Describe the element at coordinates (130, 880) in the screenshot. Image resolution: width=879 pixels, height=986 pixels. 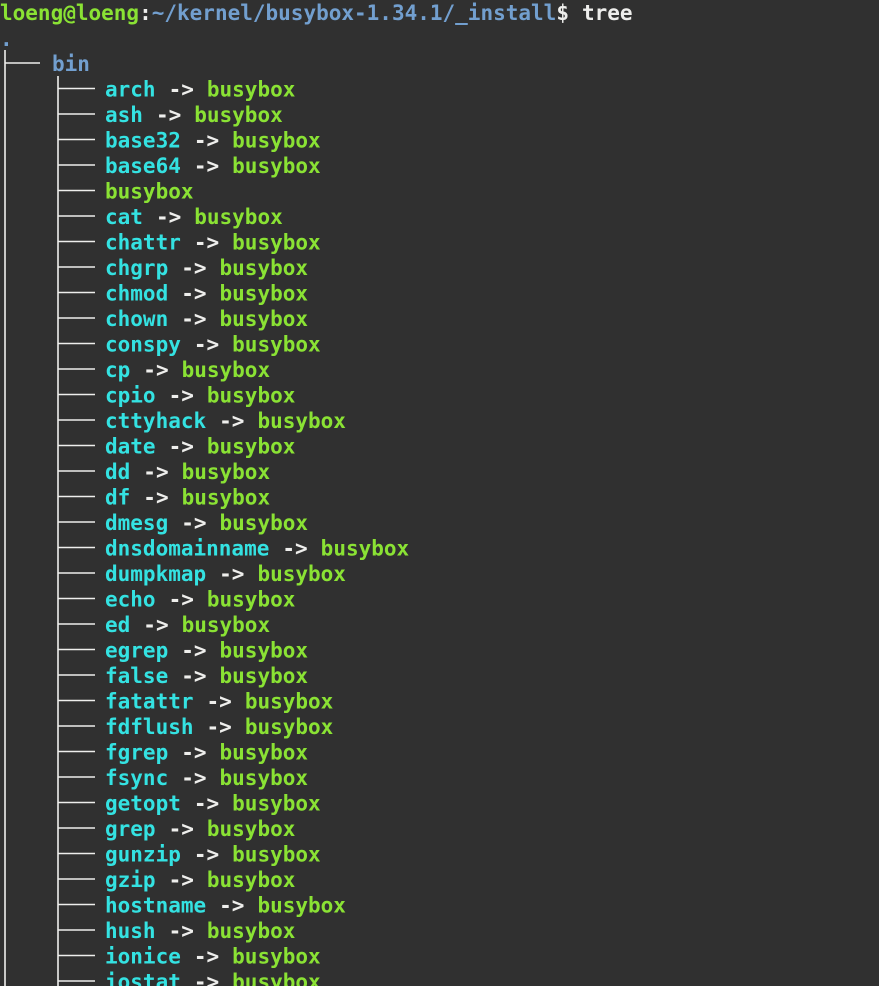
I see `file-name: gzip` at that location.